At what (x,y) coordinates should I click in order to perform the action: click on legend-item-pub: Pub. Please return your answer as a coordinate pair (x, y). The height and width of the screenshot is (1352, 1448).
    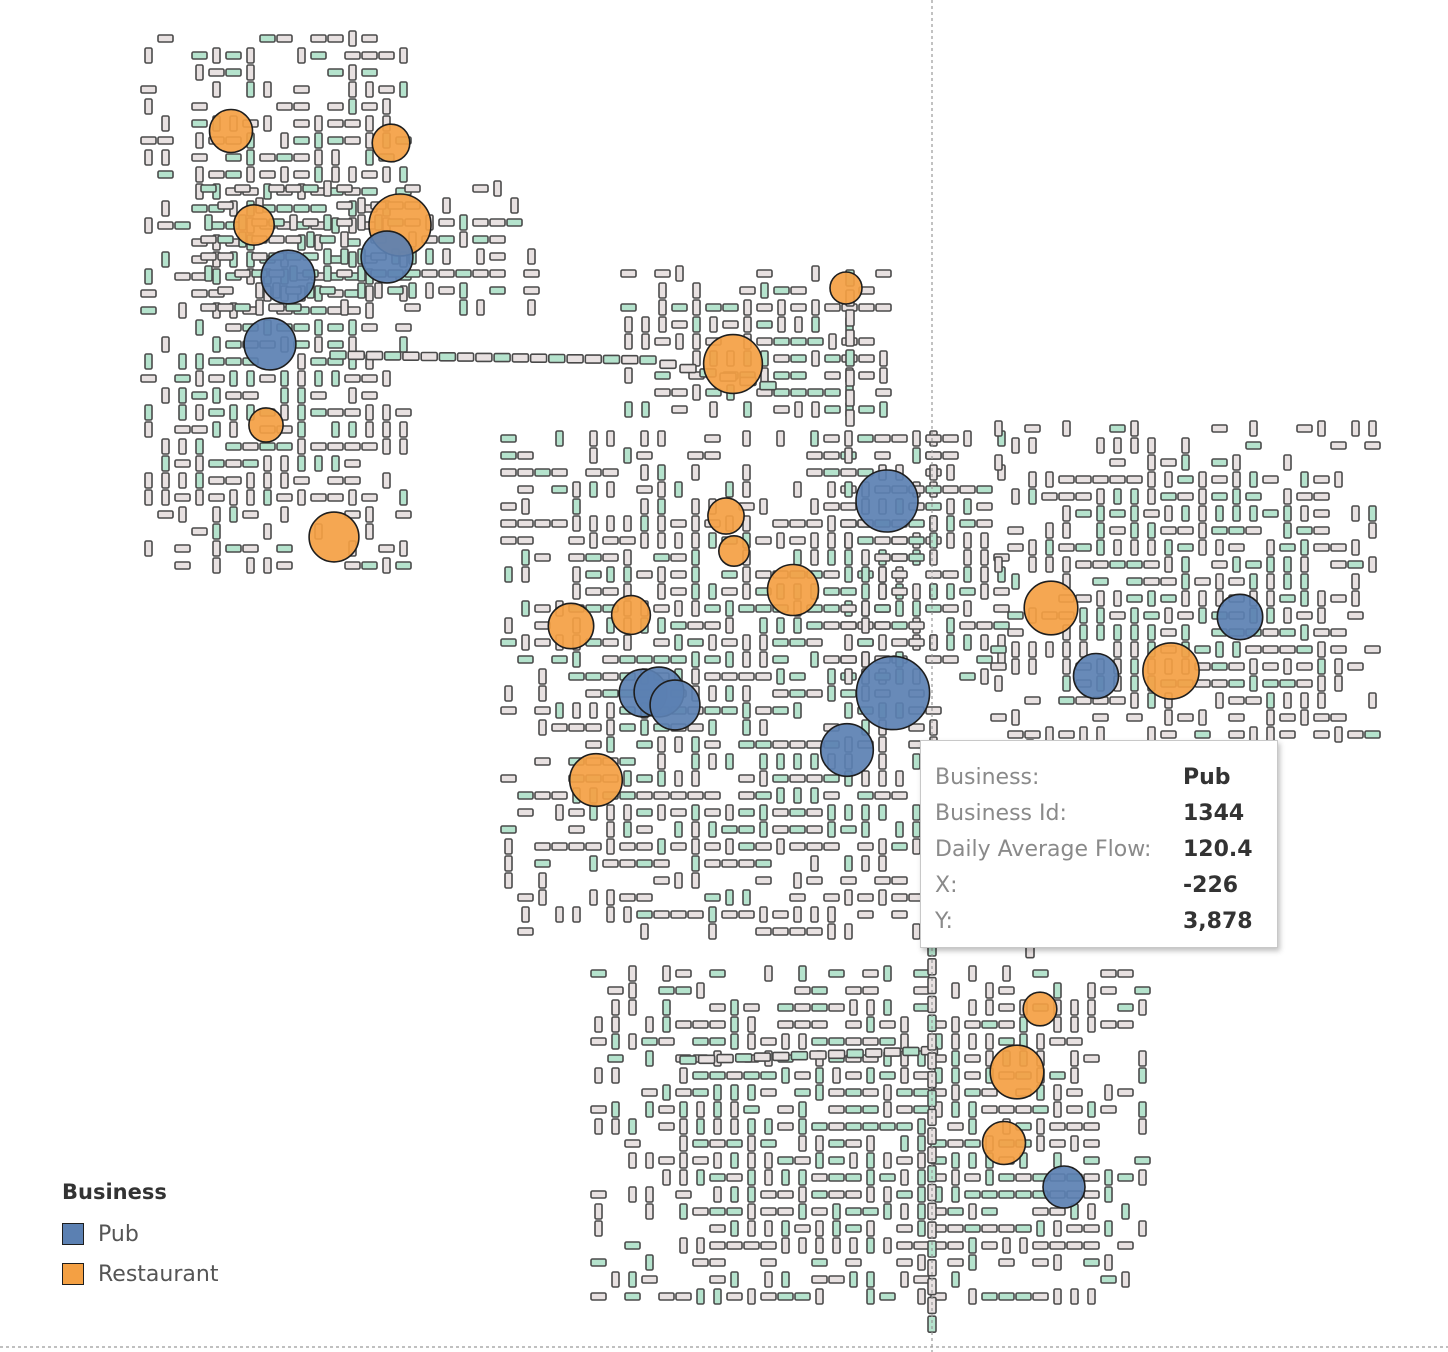
    Looking at the image, I should click on (140, 1234).